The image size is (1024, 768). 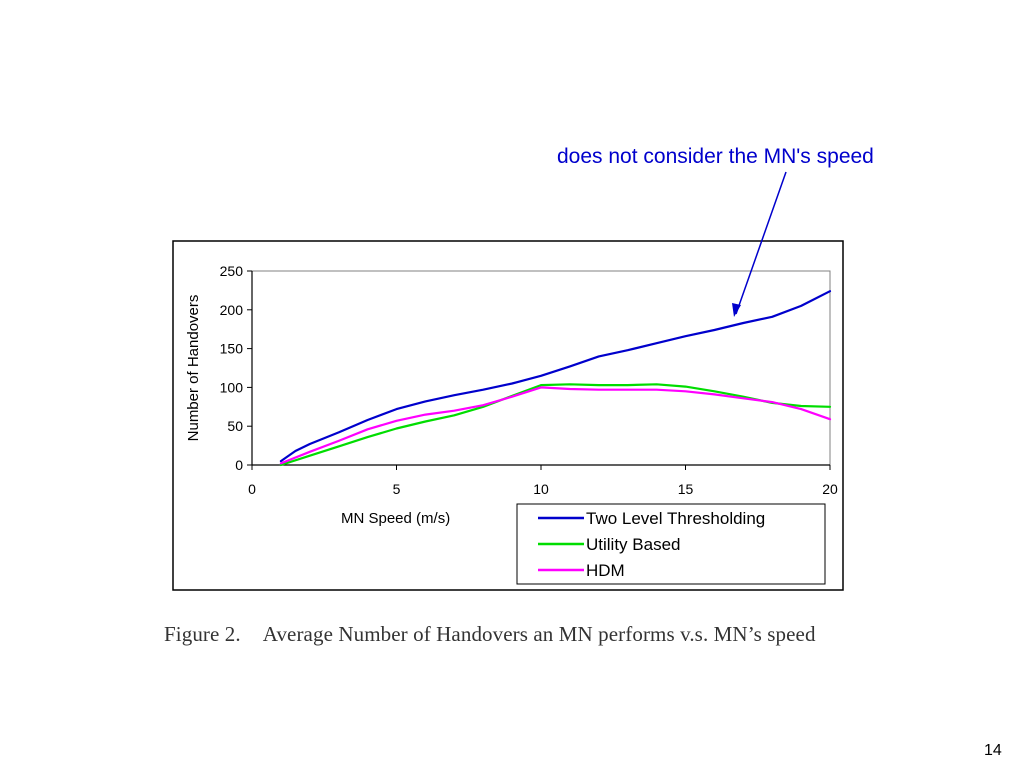 What do you see at coordinates (232, 310) in the screenshot?
I see `y-tick-label: 200` at bounding box center [232, 310].